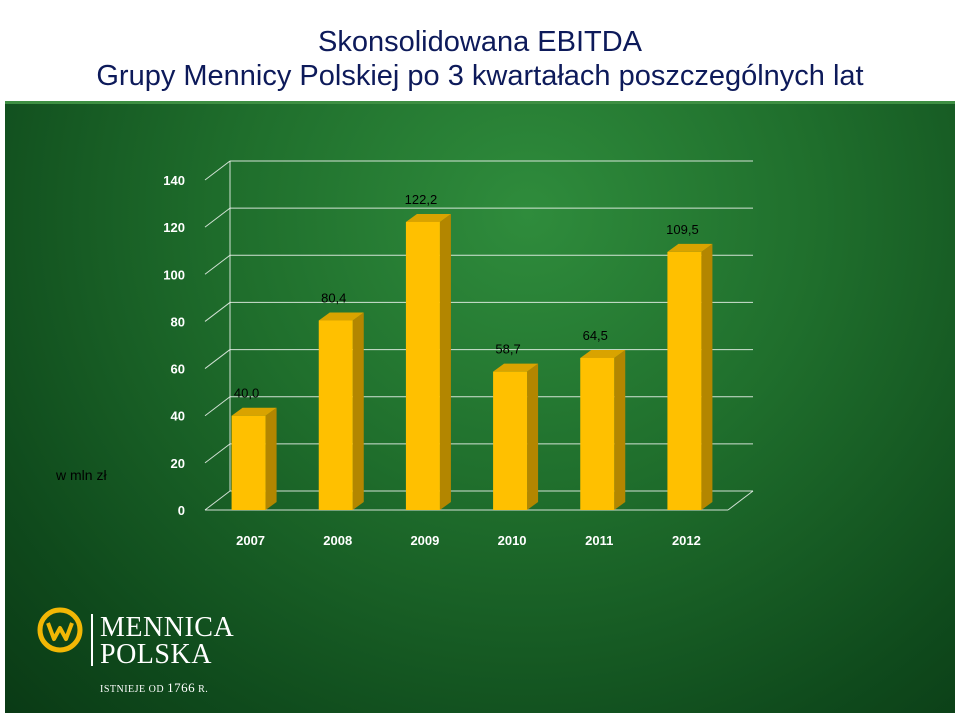  I want to click on bar-top-2008, so click(341, 316).